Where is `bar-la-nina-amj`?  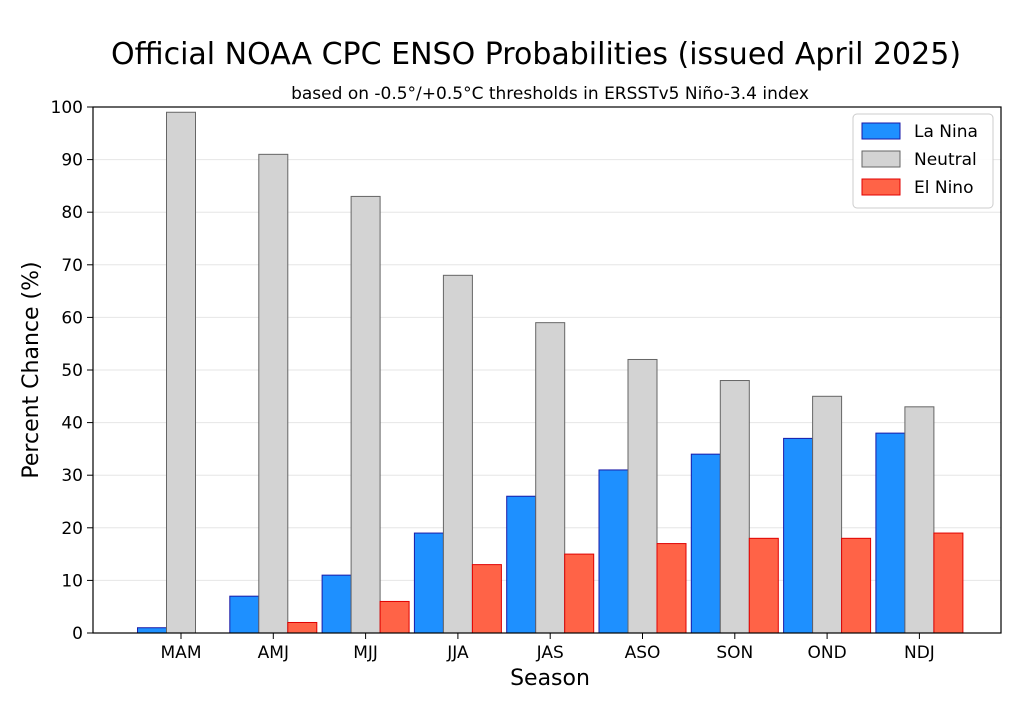
bar-la-nina-amj is located at coordinates (244, 614).